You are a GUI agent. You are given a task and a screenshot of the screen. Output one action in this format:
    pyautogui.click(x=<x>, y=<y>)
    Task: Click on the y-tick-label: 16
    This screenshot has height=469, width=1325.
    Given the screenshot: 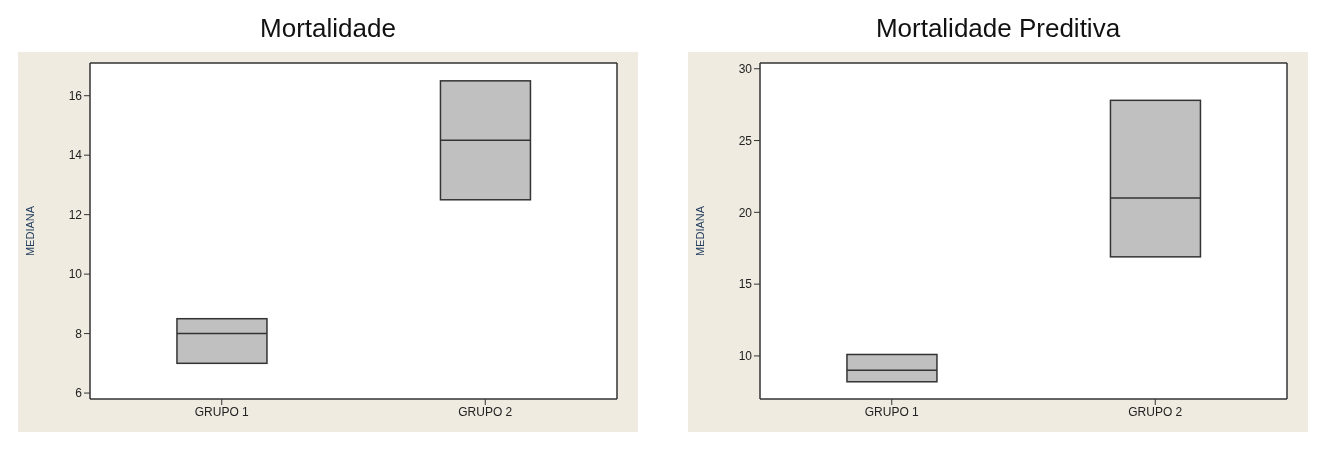 What is the action you would take?
    pyautogui.click(x=75, y=95)
    